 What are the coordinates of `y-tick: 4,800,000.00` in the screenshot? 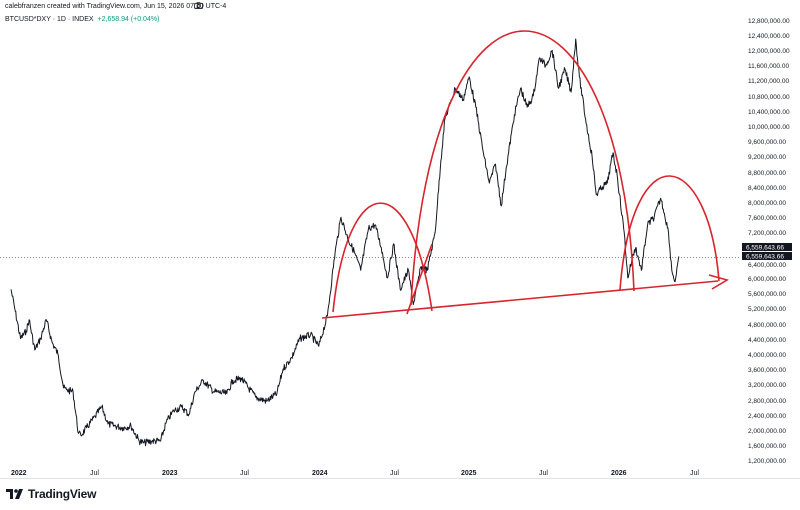 It's located at (767, 325).